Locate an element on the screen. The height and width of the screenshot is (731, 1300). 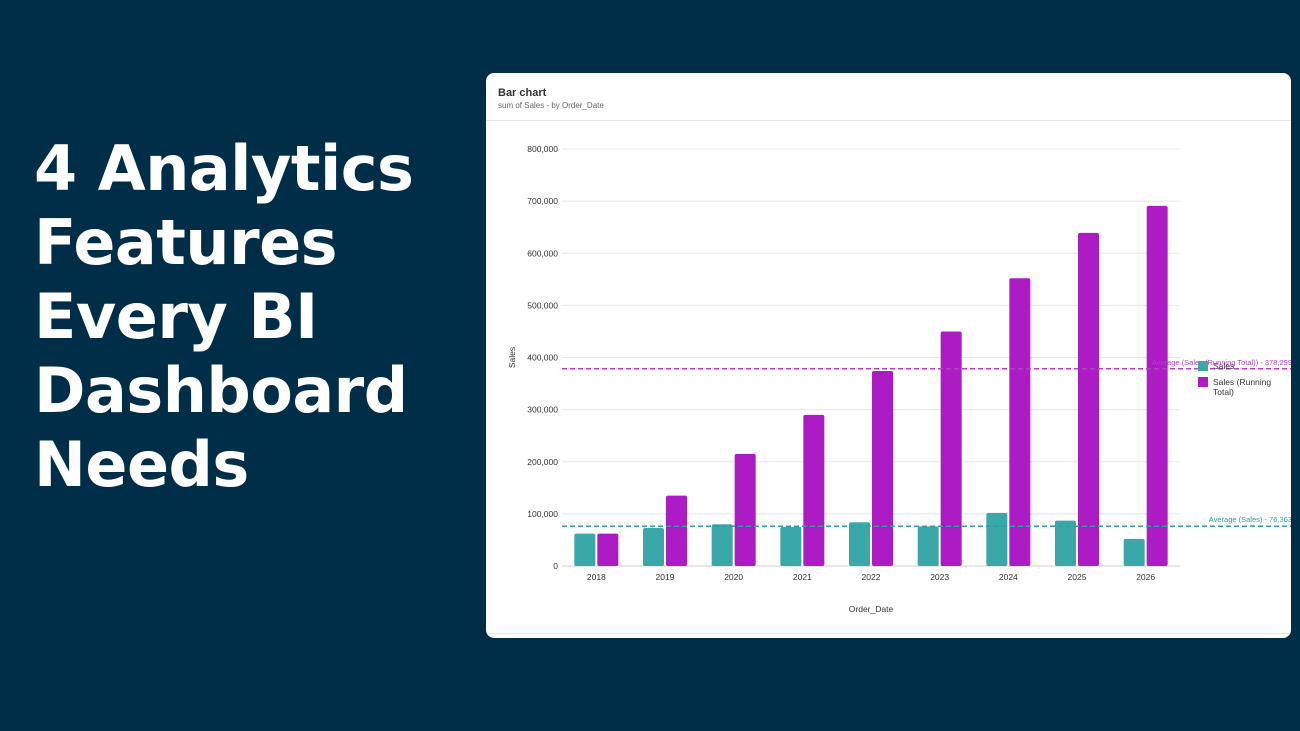
x-axis-title: Order_Date is located at coordinates (871, 609).